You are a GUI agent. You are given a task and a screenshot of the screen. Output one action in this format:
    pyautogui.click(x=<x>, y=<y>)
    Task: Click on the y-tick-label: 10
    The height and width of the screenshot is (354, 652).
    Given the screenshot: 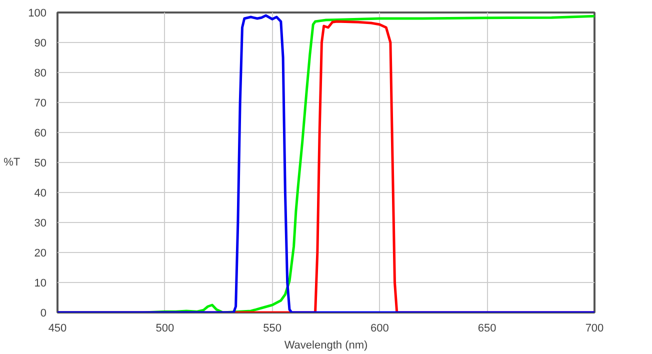 What is the action you would take?
    pyautogui.click(x=40, y=284)
    